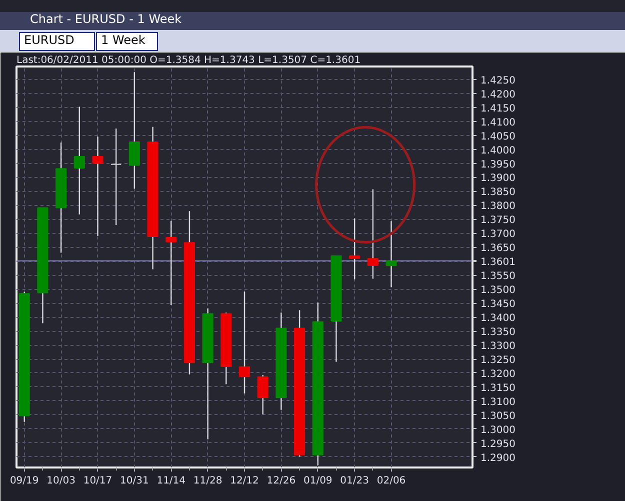 The image size is (625, 501). What do you see at coordinates (498, 150) in the screenshot?
I see `y-tick-label: 1.4000` at bounding box center [498, 150].